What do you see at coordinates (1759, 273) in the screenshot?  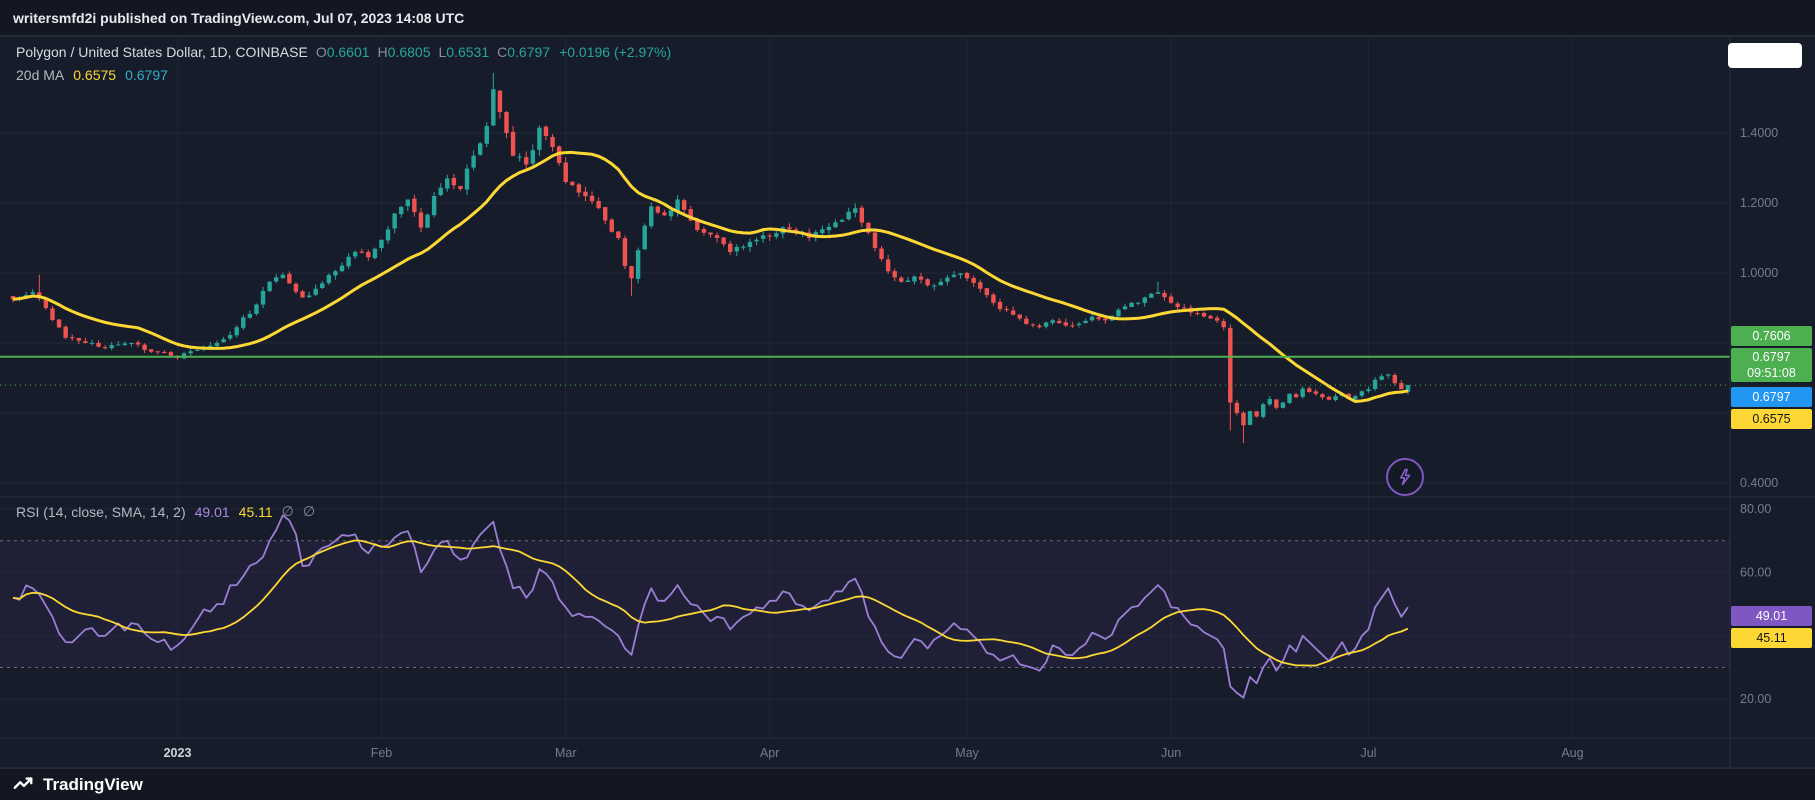 I see `svg-text: 1.0000` at bounding box center [1759, 273].